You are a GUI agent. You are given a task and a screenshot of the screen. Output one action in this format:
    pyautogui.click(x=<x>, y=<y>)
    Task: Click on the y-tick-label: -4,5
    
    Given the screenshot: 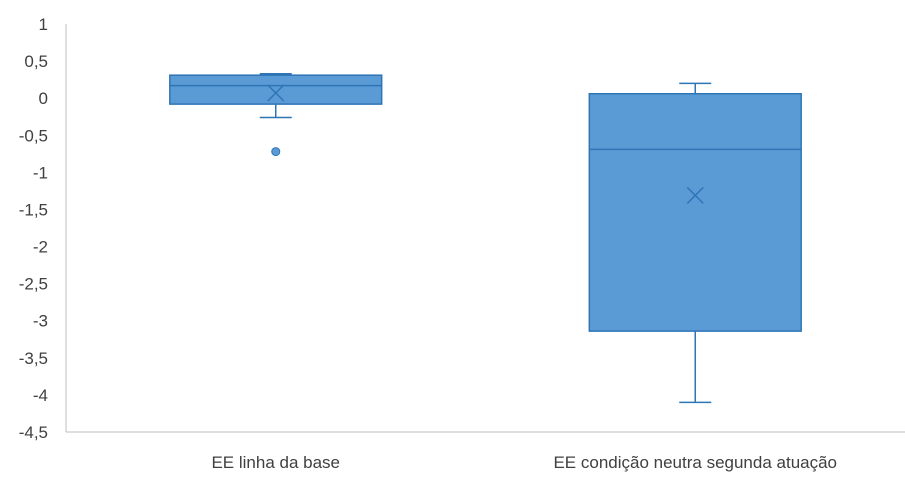 What is the action you would take?
    pyautogui.click(x=33, y=432)
    